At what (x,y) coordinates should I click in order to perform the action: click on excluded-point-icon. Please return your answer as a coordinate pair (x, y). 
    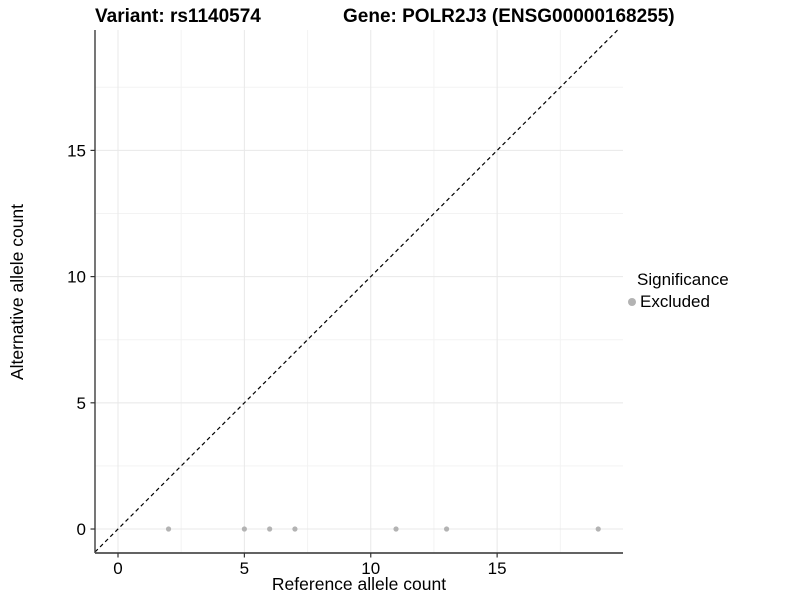
    Looking at the image, I should click on (632, 301).